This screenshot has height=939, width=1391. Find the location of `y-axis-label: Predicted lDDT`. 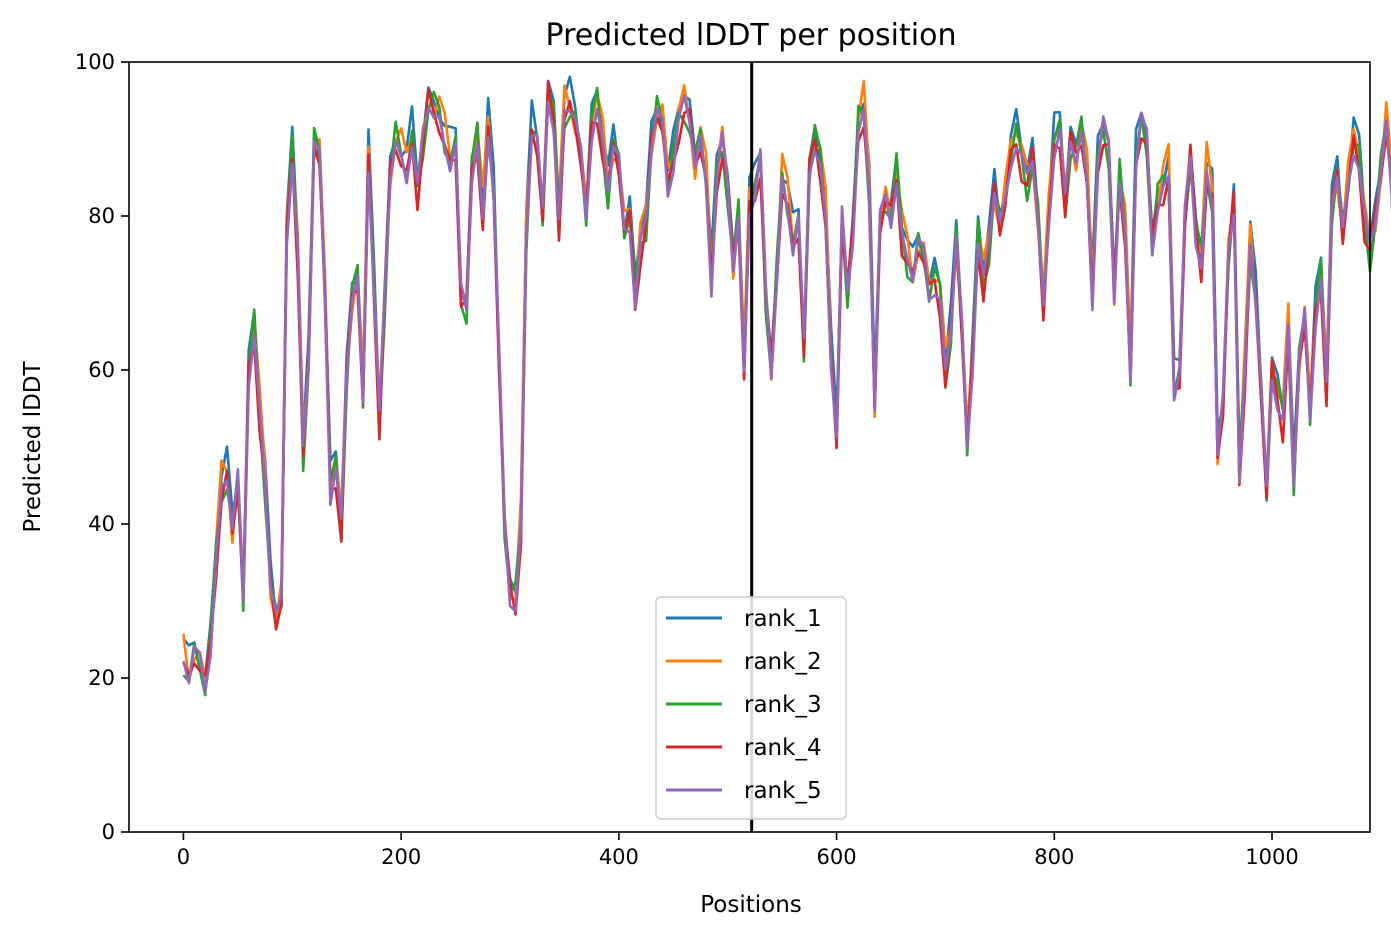

y-axis-label: Predicted lDDT is located at coordinates (33, 446).